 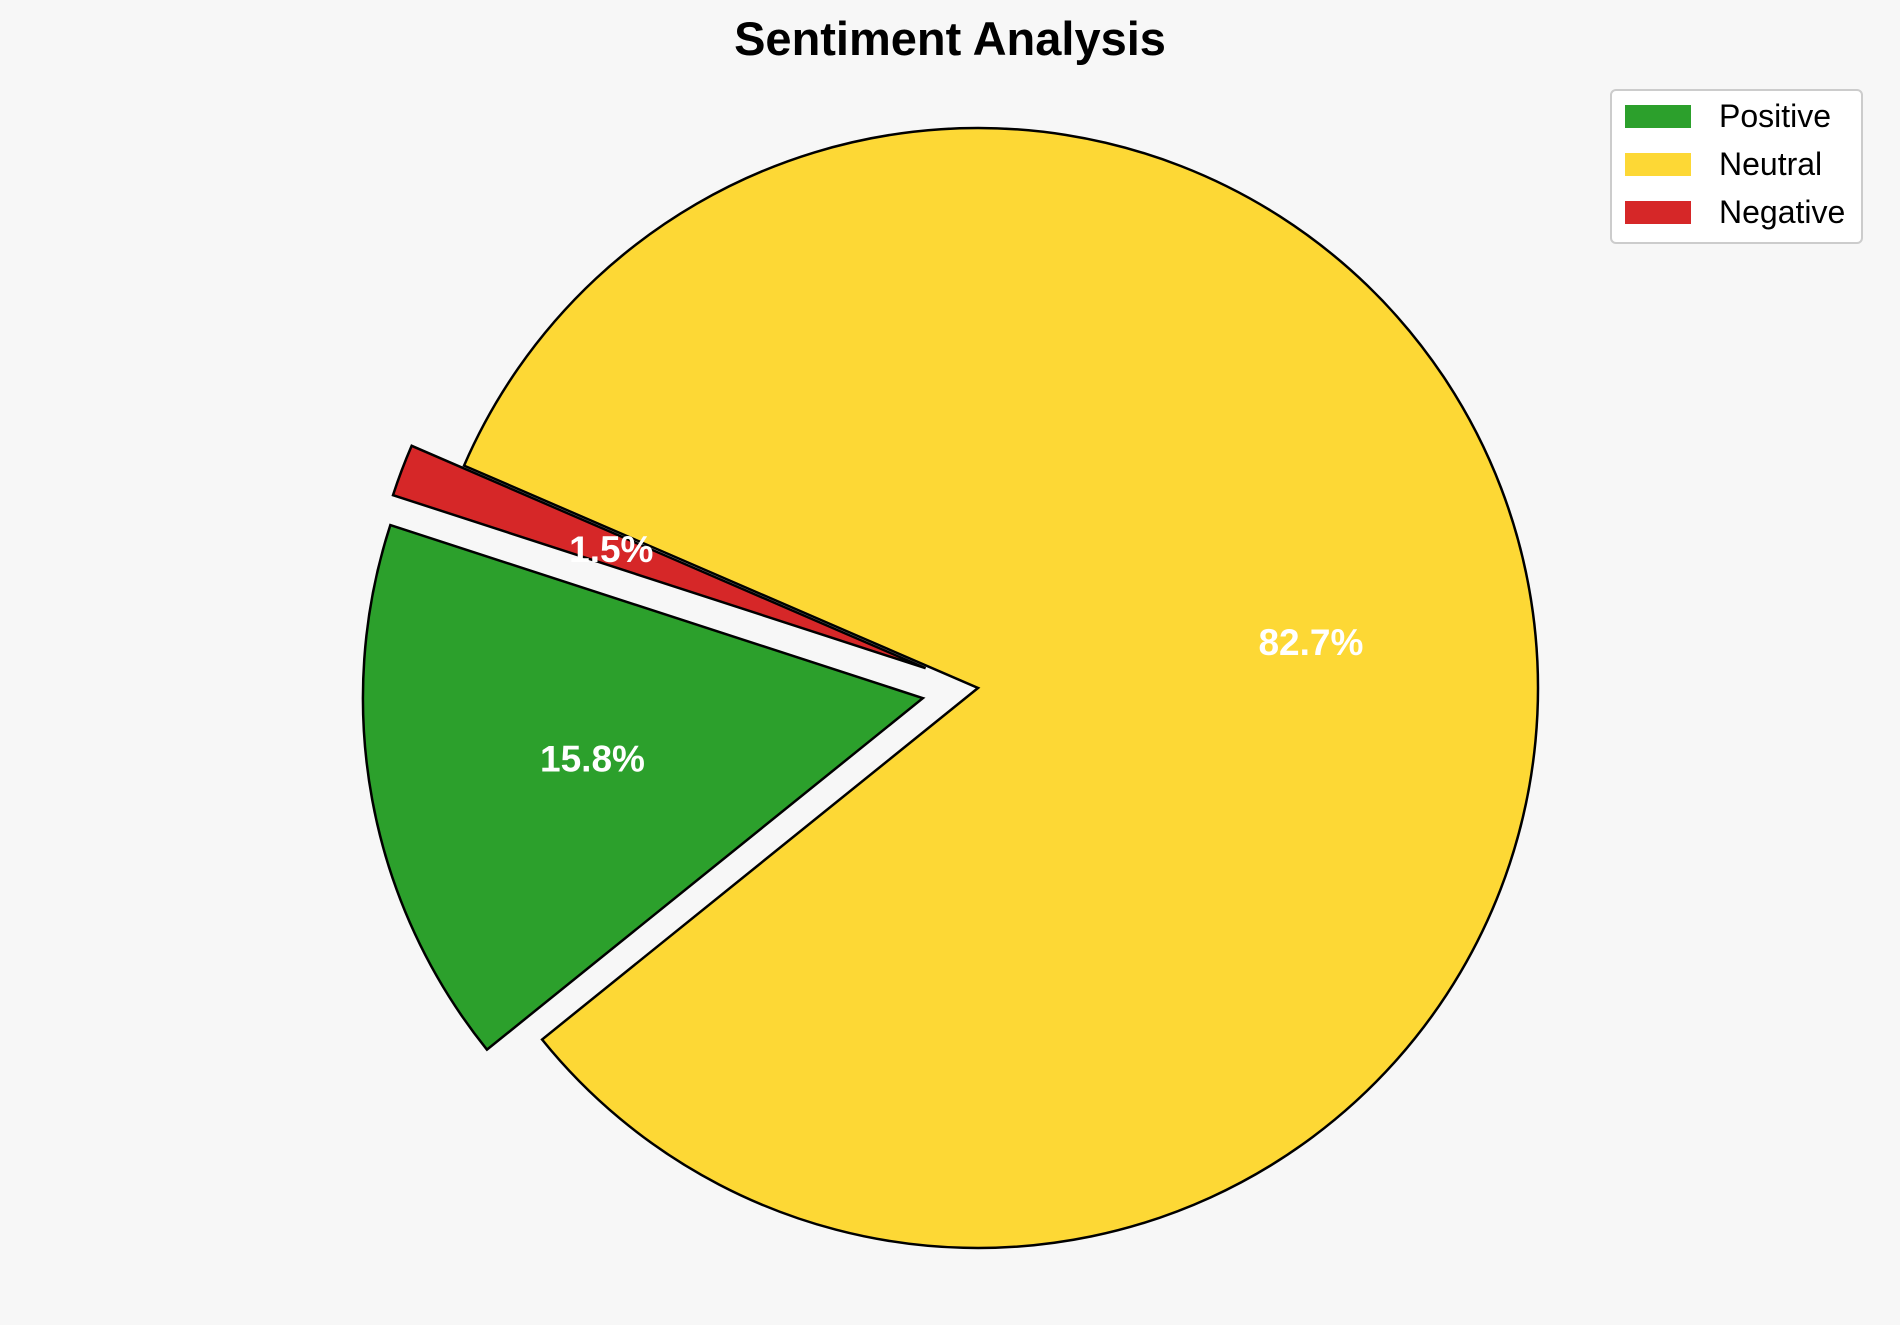 What do you see at coordinates (611, 549) in the screenshot?
I see `slice-label-negative: 1.5%` at bounding box center [611, 549].